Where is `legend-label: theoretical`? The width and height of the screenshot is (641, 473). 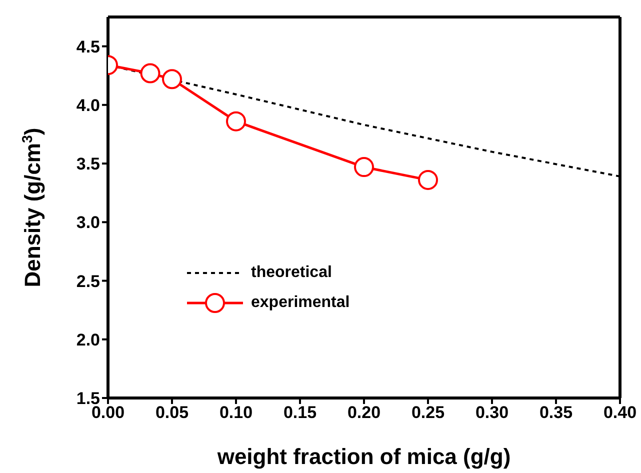 legend-label: theoretical is located at coordinates (291, 273).